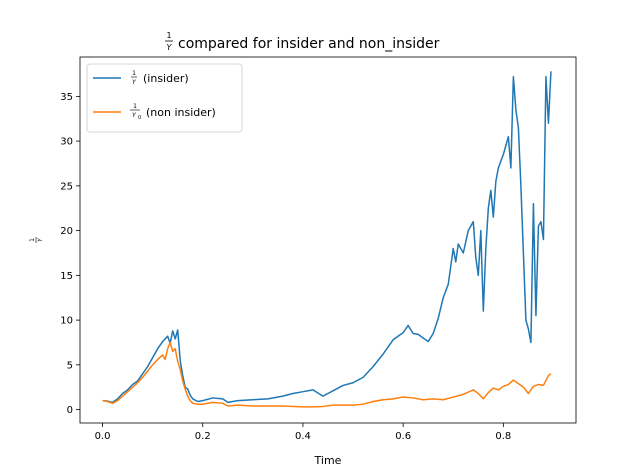 Image resolution: width=640 pixels, height=476 pixels. I want to click on y-tick-label: 10, so click(66, 321).